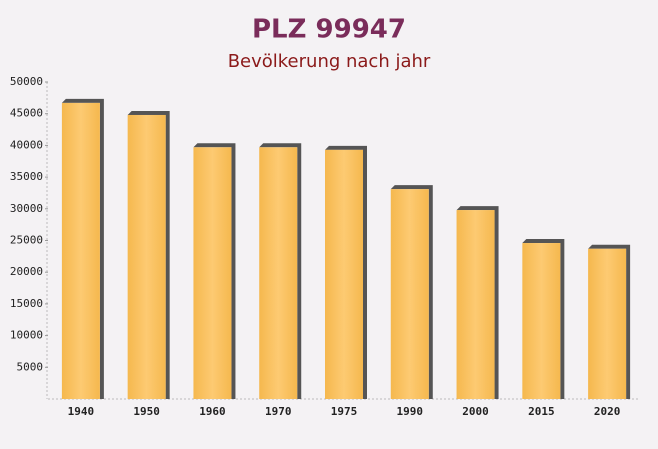 The height and width of the screenshot is (449, 658). I want to click on x-tick-label: 1975, so click(344, 411).